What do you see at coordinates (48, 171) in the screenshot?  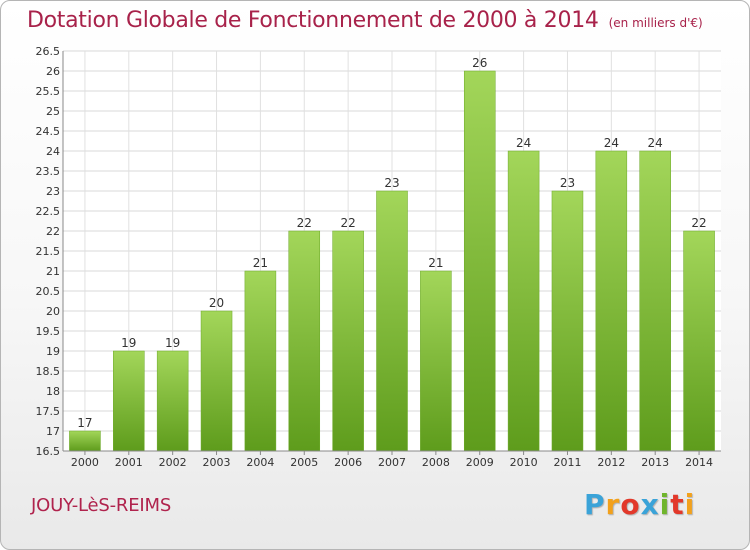 I see `y-tick-label: 23.5` at bounding box center [48, 171].